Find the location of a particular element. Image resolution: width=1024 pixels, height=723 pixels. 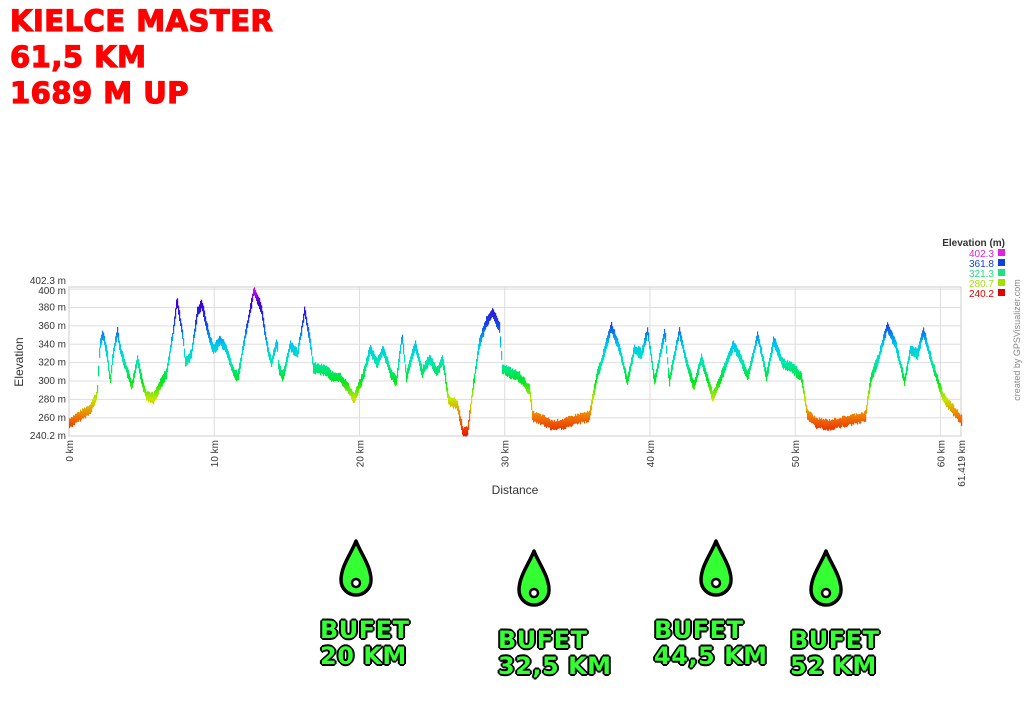

legend-swatch is located at coordinates (1001, 252).